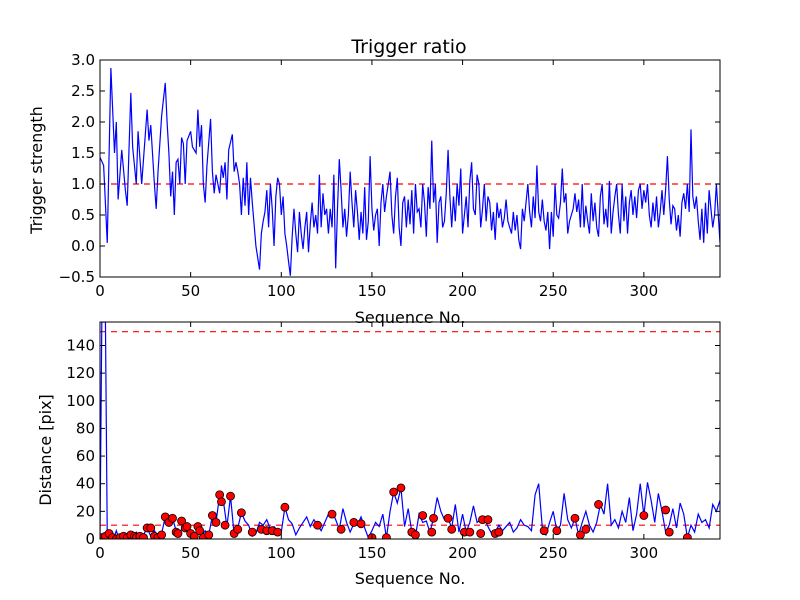 The width and height of the screenshot is (800, 600). What do you see at coordinates (77, 277) in the screenshot?
I see `top-y-tick-label: −0.5` at bounding box center [77, 277].